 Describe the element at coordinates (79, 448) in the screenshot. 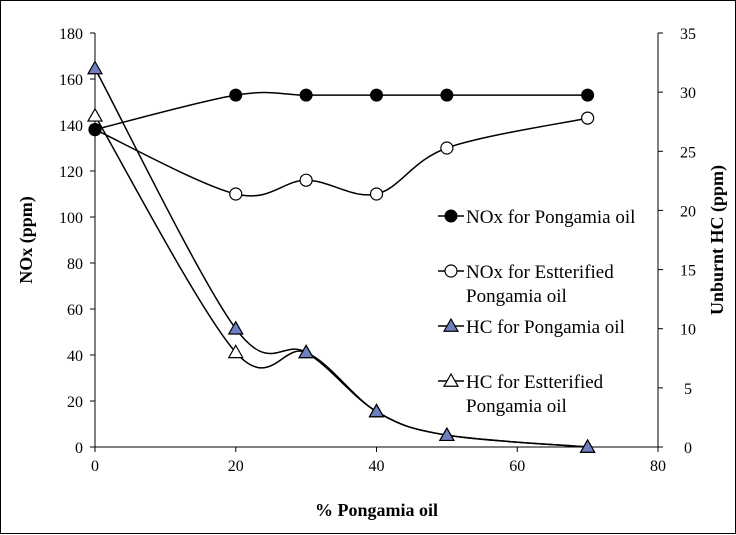

I see `y-left-tick-label: 0` at that location.